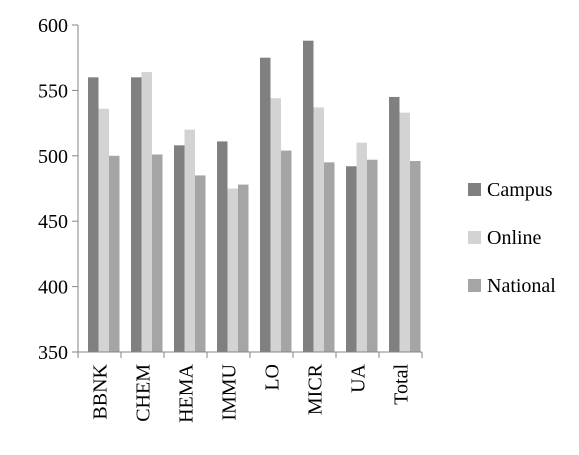  Describe the element at coordinates (318, 230) in the screenshot. I see `bar-online-micr` at that location.